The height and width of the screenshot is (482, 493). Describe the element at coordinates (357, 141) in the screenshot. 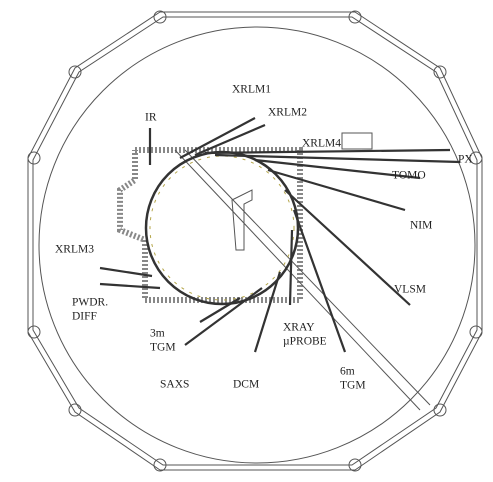

I see `hutch` at that location.